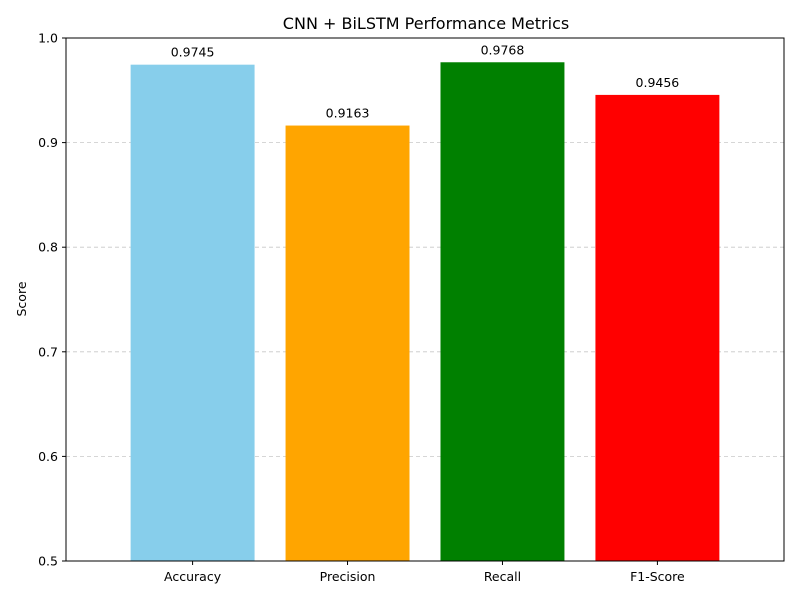 The image size is (800, 600). What do you see at coordinates (48, 247) in the screenshot?
I see `y-tick-label: 0.8` at bounding box center [48, 247].